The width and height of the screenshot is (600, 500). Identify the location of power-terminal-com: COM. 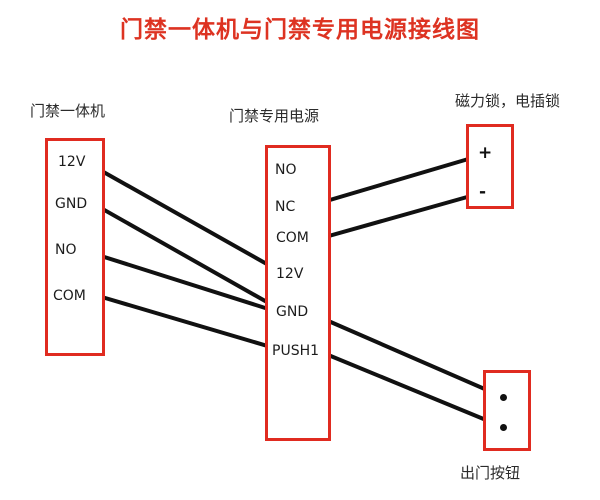
(292, 238).